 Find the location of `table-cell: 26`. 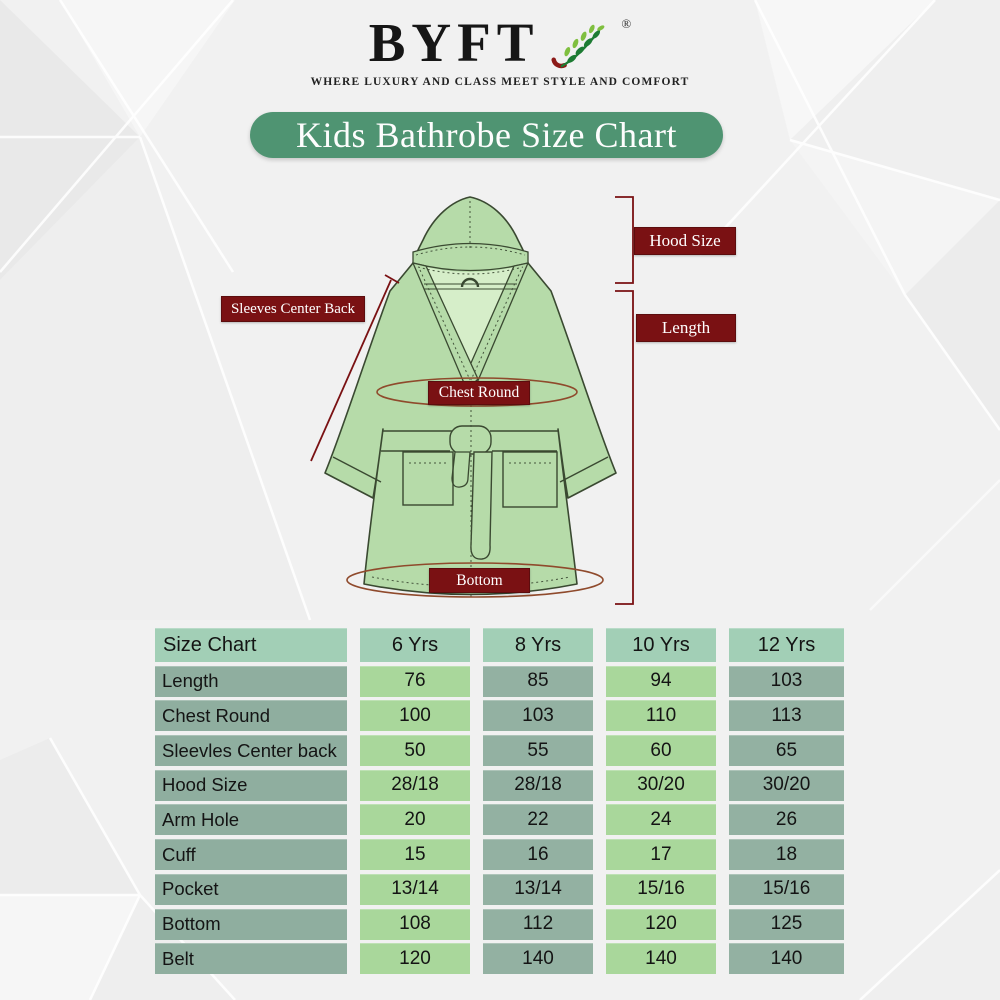

table-cell: 26 is located at coordinates (786, 820).